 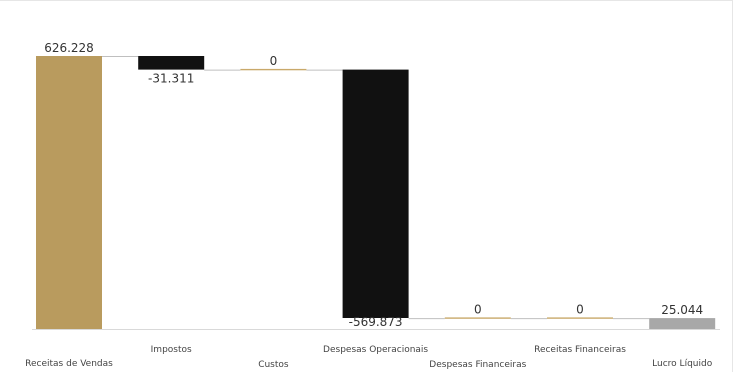 What do you see at coordinates (580, 350) in the screenshot?
I see `category-label: Receitas Financeiras` at bounding box center [580, 350].